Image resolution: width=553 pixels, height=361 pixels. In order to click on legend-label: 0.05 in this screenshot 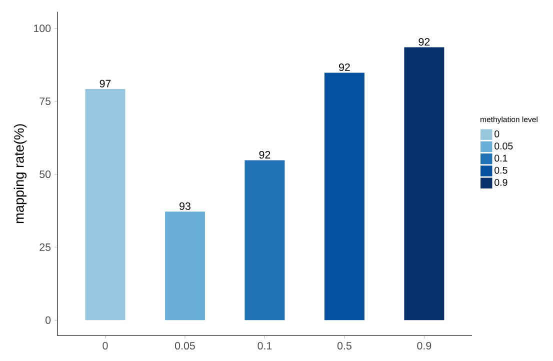, I will do `click(503, 146)`.